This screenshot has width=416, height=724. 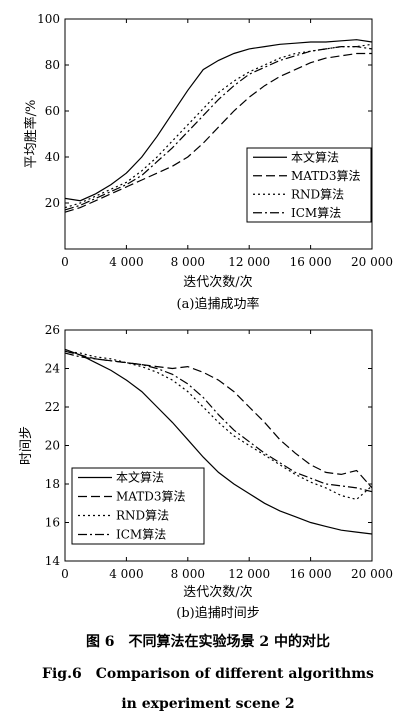 What do you see at coordinates (208, 674) in the screenshot?
I see `figure-caption-en-line1: Fig.6 Comparison of different algorithms` at bounding box center [208, 674].